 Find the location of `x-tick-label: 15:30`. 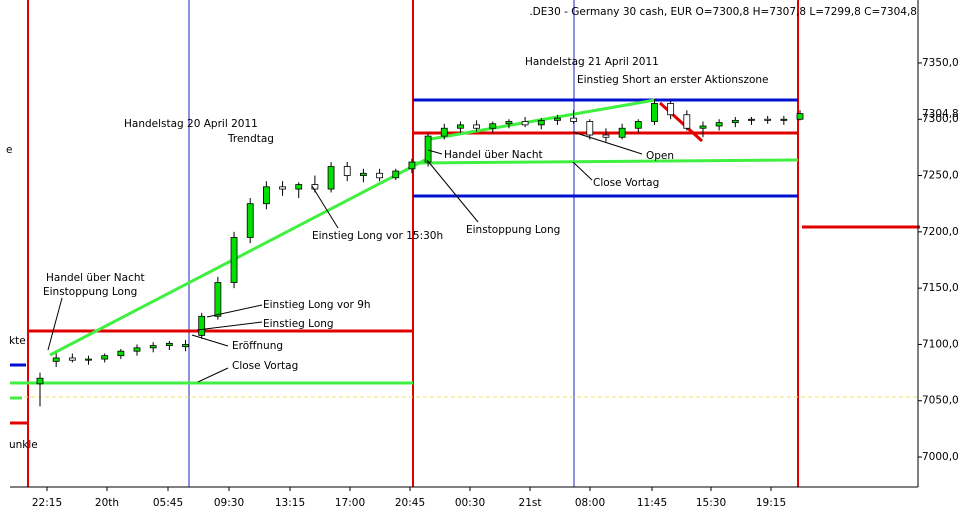

x-tick-label: 15:30 is located at coordinates (711, 503).